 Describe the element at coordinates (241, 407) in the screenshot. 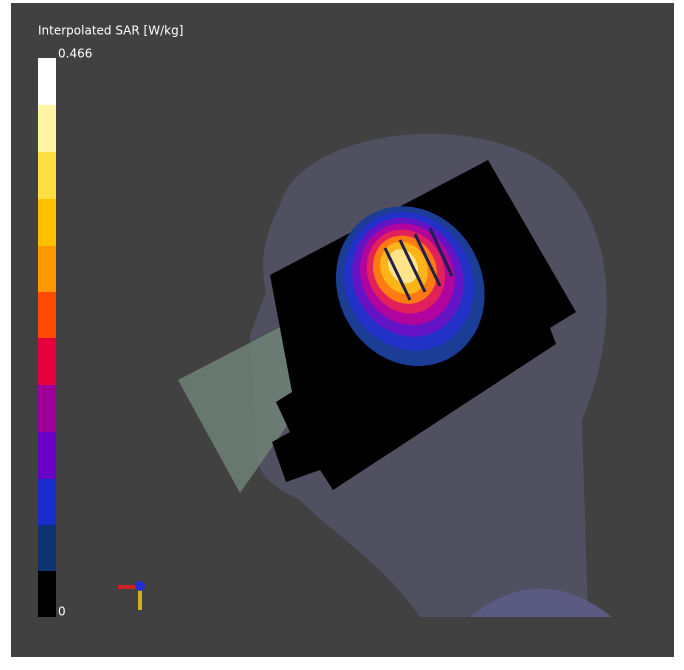

I see `phone-antenna-part` at that location.